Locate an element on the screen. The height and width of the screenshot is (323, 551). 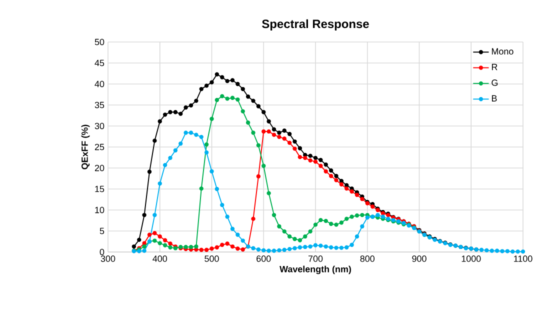
y-tick-label: 0 is located at coordinates (102, 252).